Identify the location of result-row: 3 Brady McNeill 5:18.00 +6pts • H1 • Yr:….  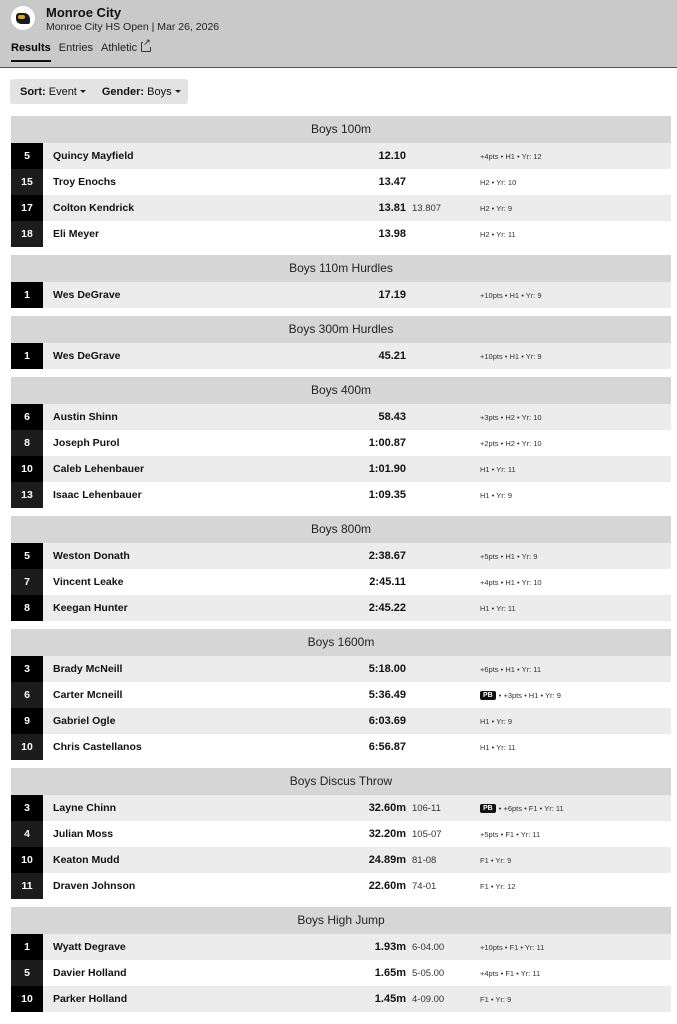
(341, 669).